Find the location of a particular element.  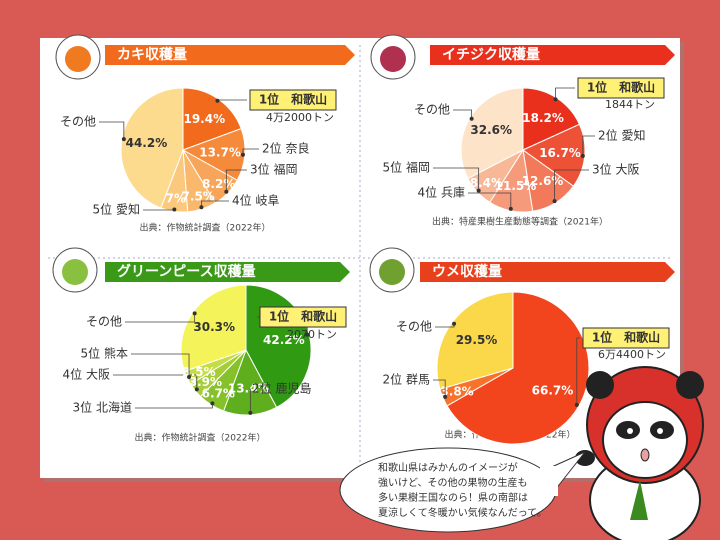

category-label: 3位 福岡 is located at coordinates (273, 169).